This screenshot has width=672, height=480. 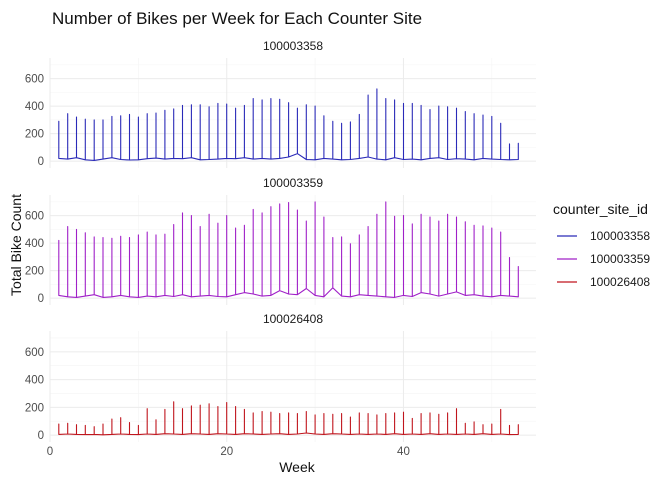 I want to click on panel-strip-label: 100026408, so click(x=293, y=319).